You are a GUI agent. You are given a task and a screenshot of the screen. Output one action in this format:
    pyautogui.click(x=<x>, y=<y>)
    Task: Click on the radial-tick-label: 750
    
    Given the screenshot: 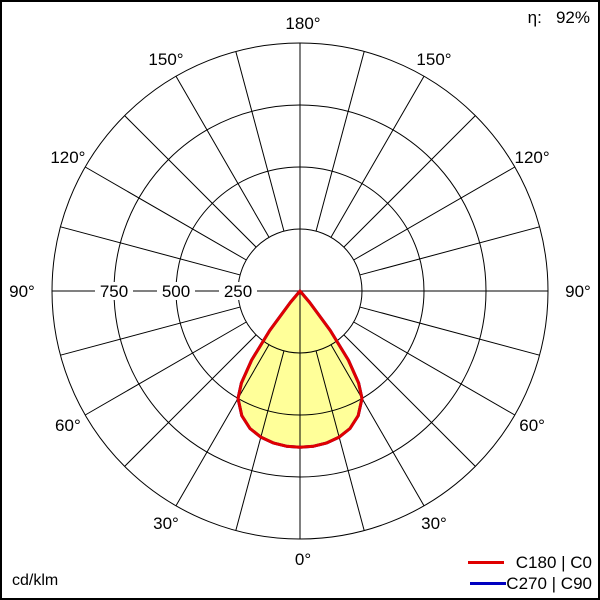 What is the action you would take?
    pyautogui.click(x=114, y=291)
    